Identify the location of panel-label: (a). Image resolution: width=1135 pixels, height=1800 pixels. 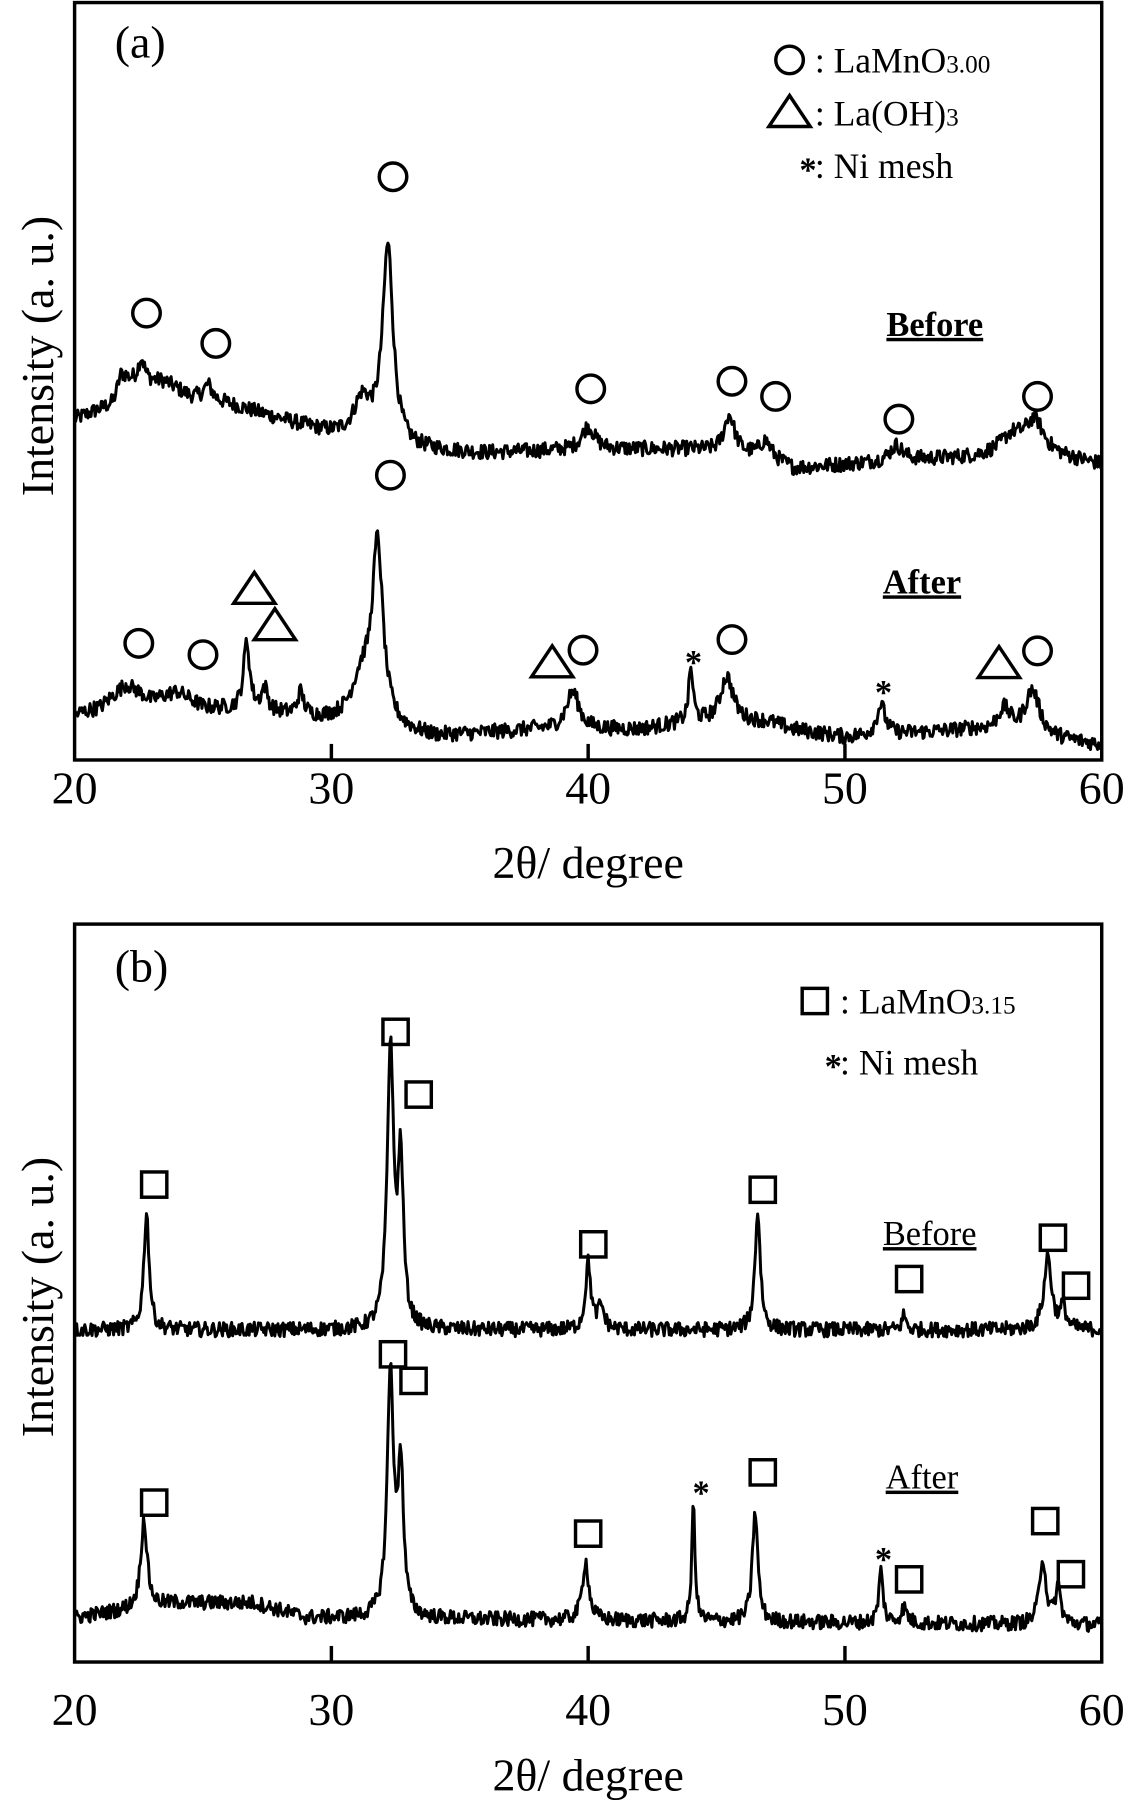
(140, 42).